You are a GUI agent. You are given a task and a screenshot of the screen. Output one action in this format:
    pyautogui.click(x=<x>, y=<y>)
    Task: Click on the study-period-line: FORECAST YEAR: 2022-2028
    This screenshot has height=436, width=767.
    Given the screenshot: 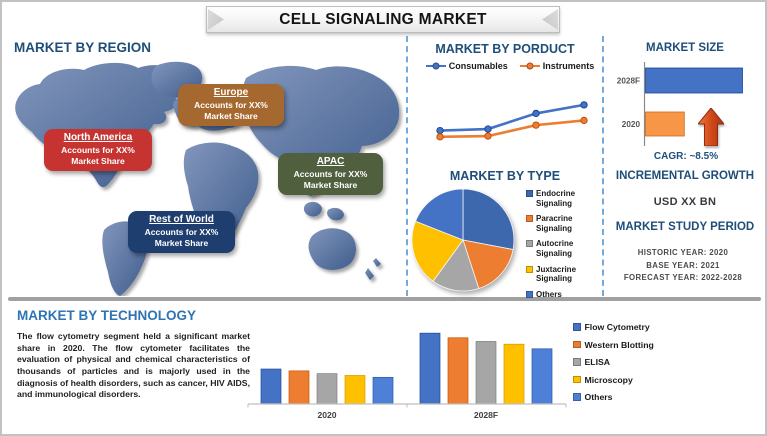 What is the action you would take?
    pyautogui.click(x=683, y=277)
    